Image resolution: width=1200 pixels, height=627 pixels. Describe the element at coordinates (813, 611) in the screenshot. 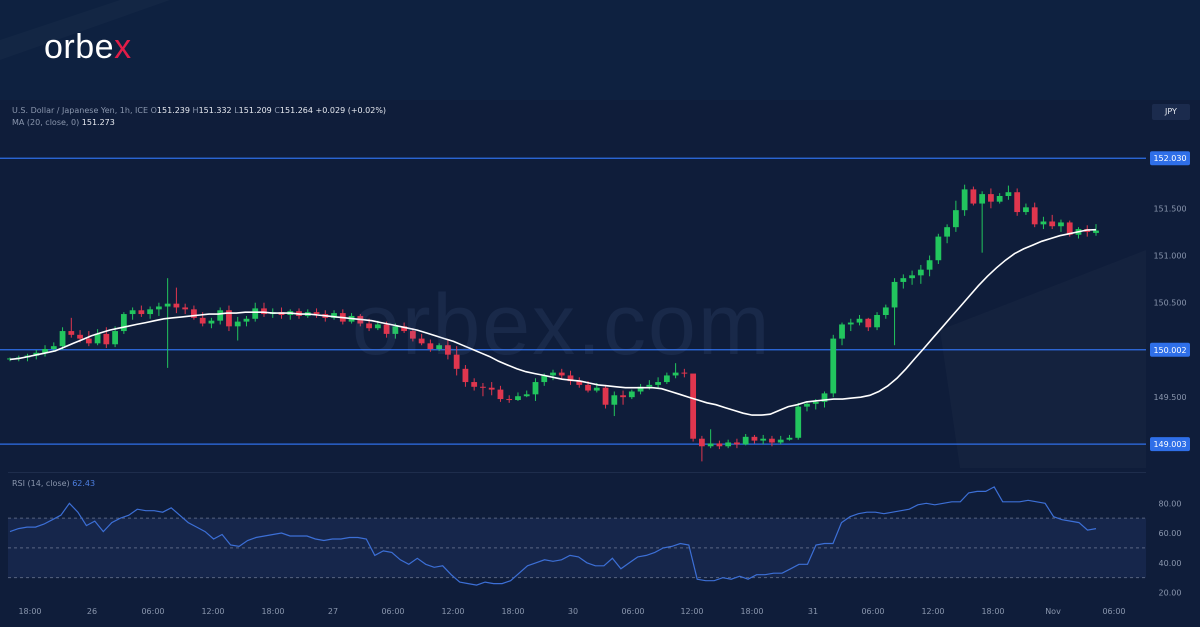

I see `x-tick-label: 31` at that location.